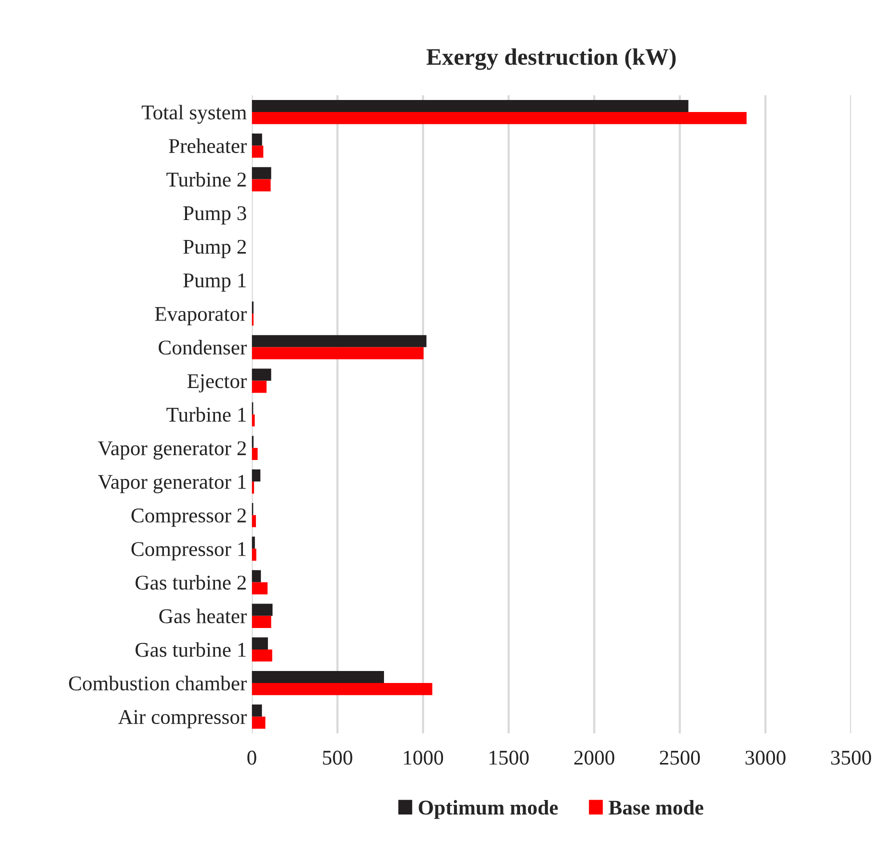 Image resolution: width=893 pixels, height=843 pixels. I want to click on y-tick-label: Compressor 1, so click(189, 551).